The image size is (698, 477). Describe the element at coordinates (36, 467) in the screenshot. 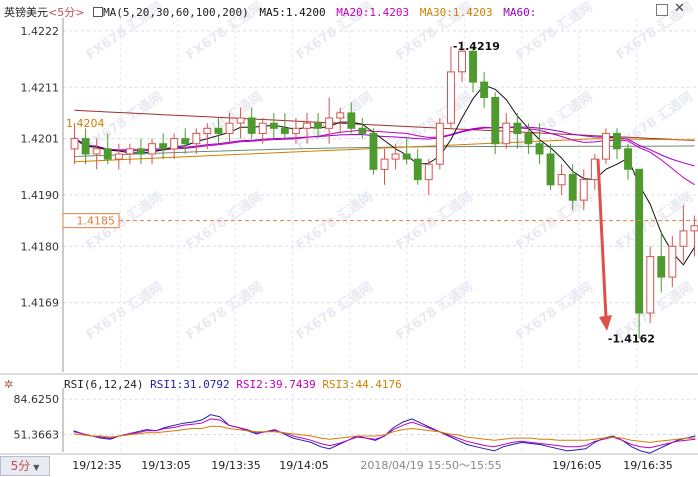

I see `dropdown-arrow-icon: ▼` at that location.